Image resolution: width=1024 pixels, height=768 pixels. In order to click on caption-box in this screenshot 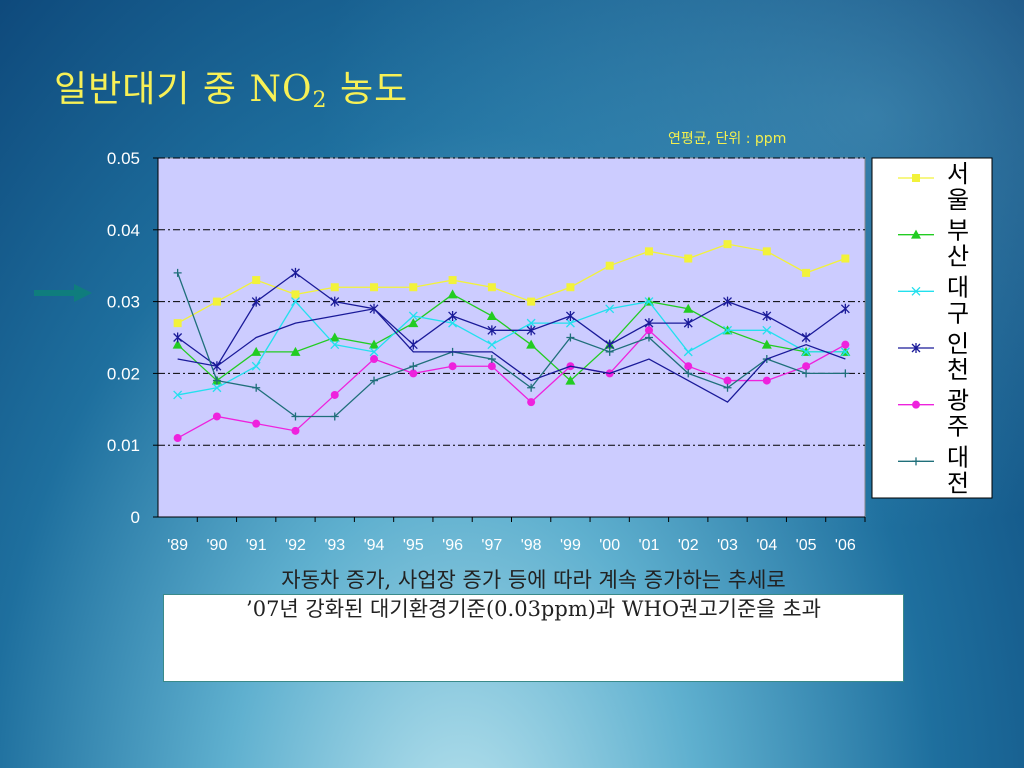, I will do `click(533, 638)`.